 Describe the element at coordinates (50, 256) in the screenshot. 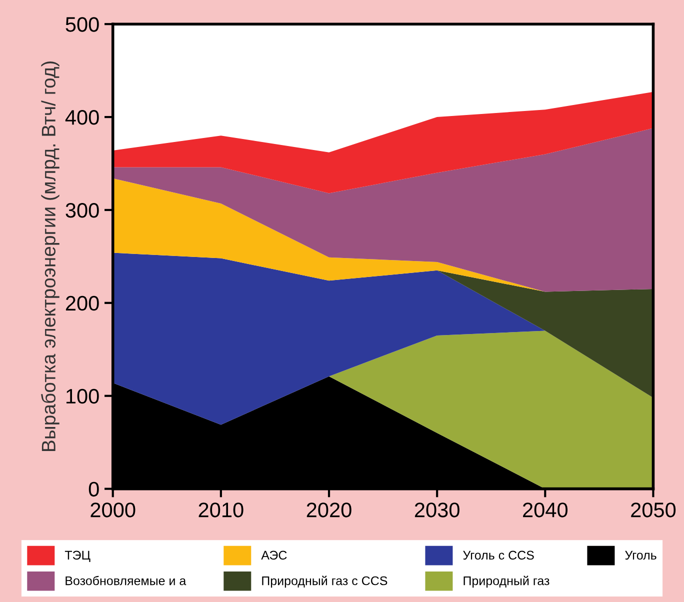

I see `y-axis-title: Выработка электроэнергии (млрд. Втч/ год)` at that location.